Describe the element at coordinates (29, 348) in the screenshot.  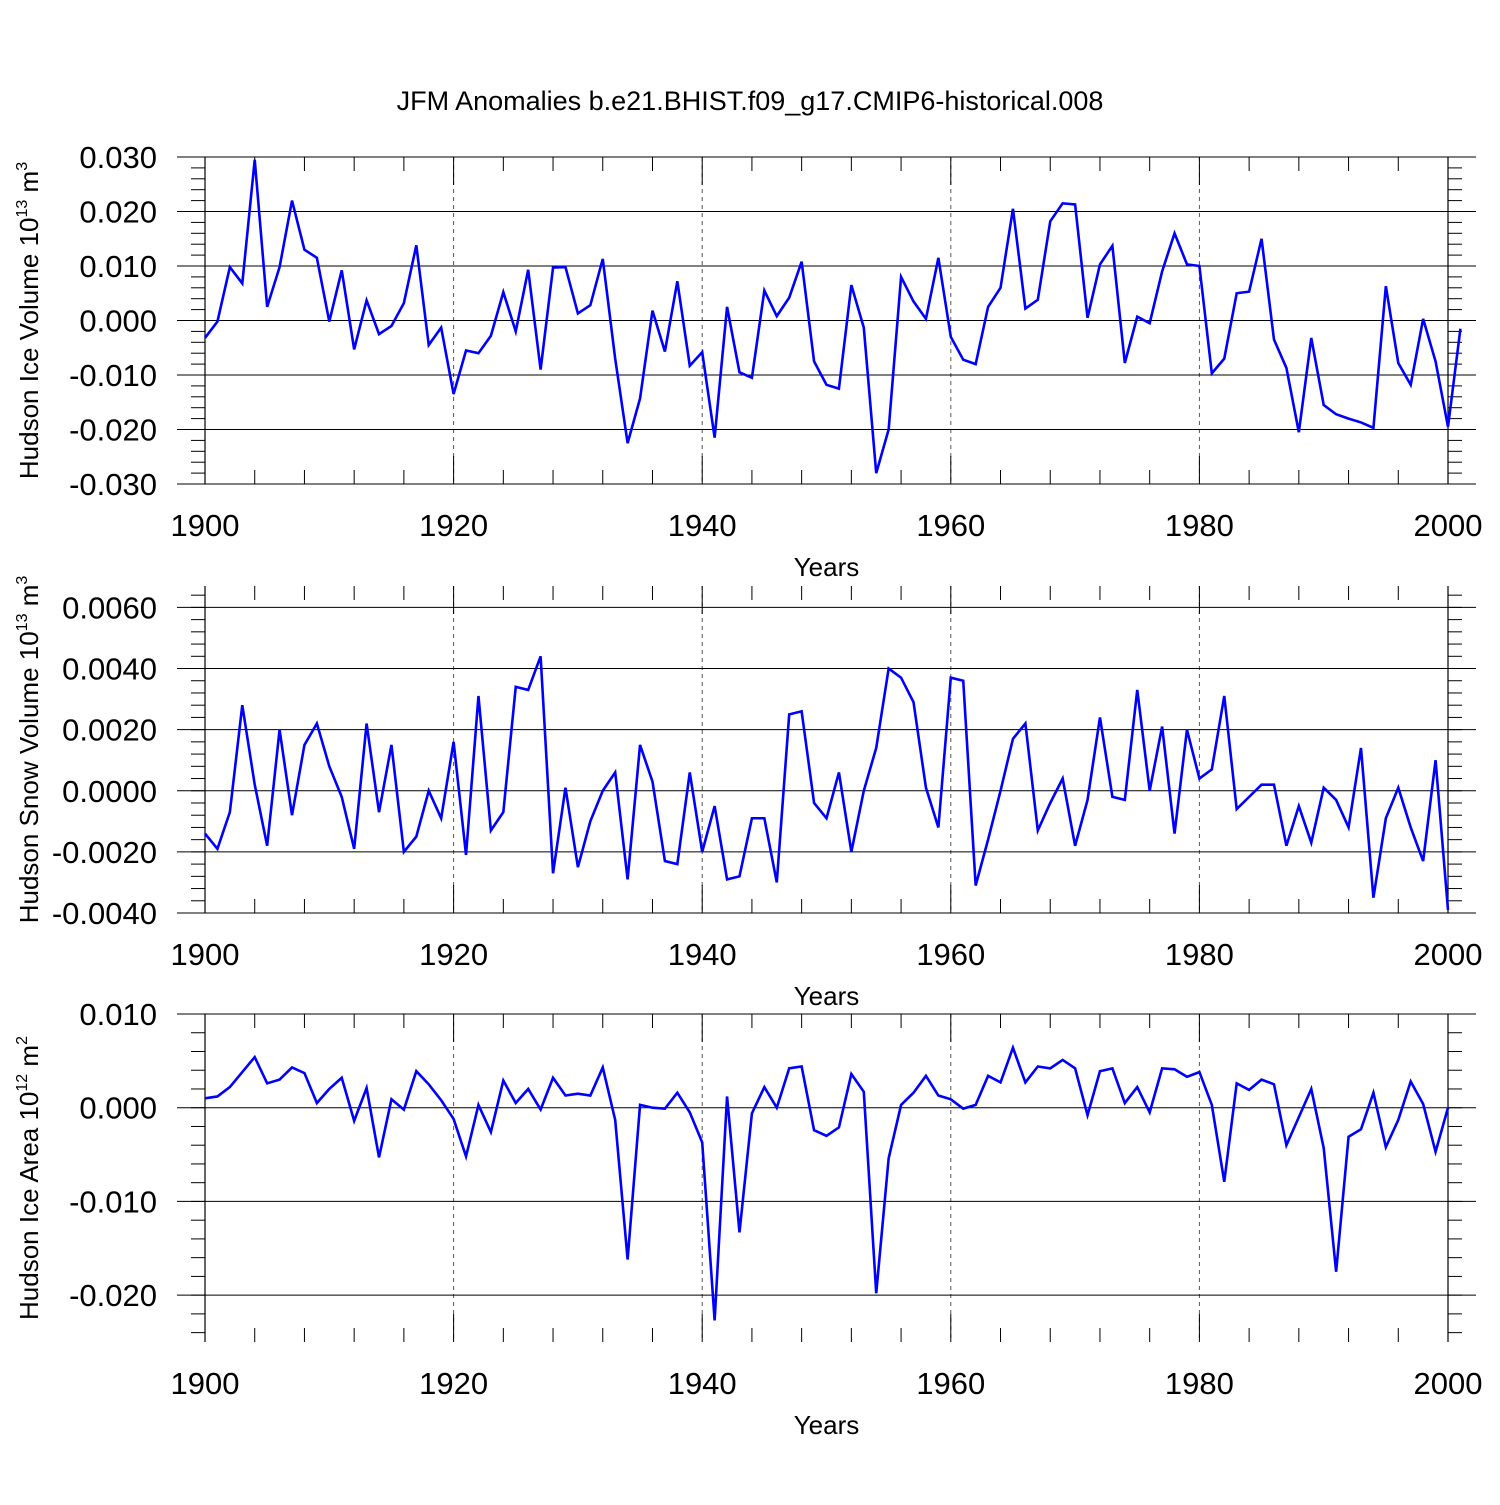
I see `y-axis-label-text: Hudson Ice Volume 10` at that location.